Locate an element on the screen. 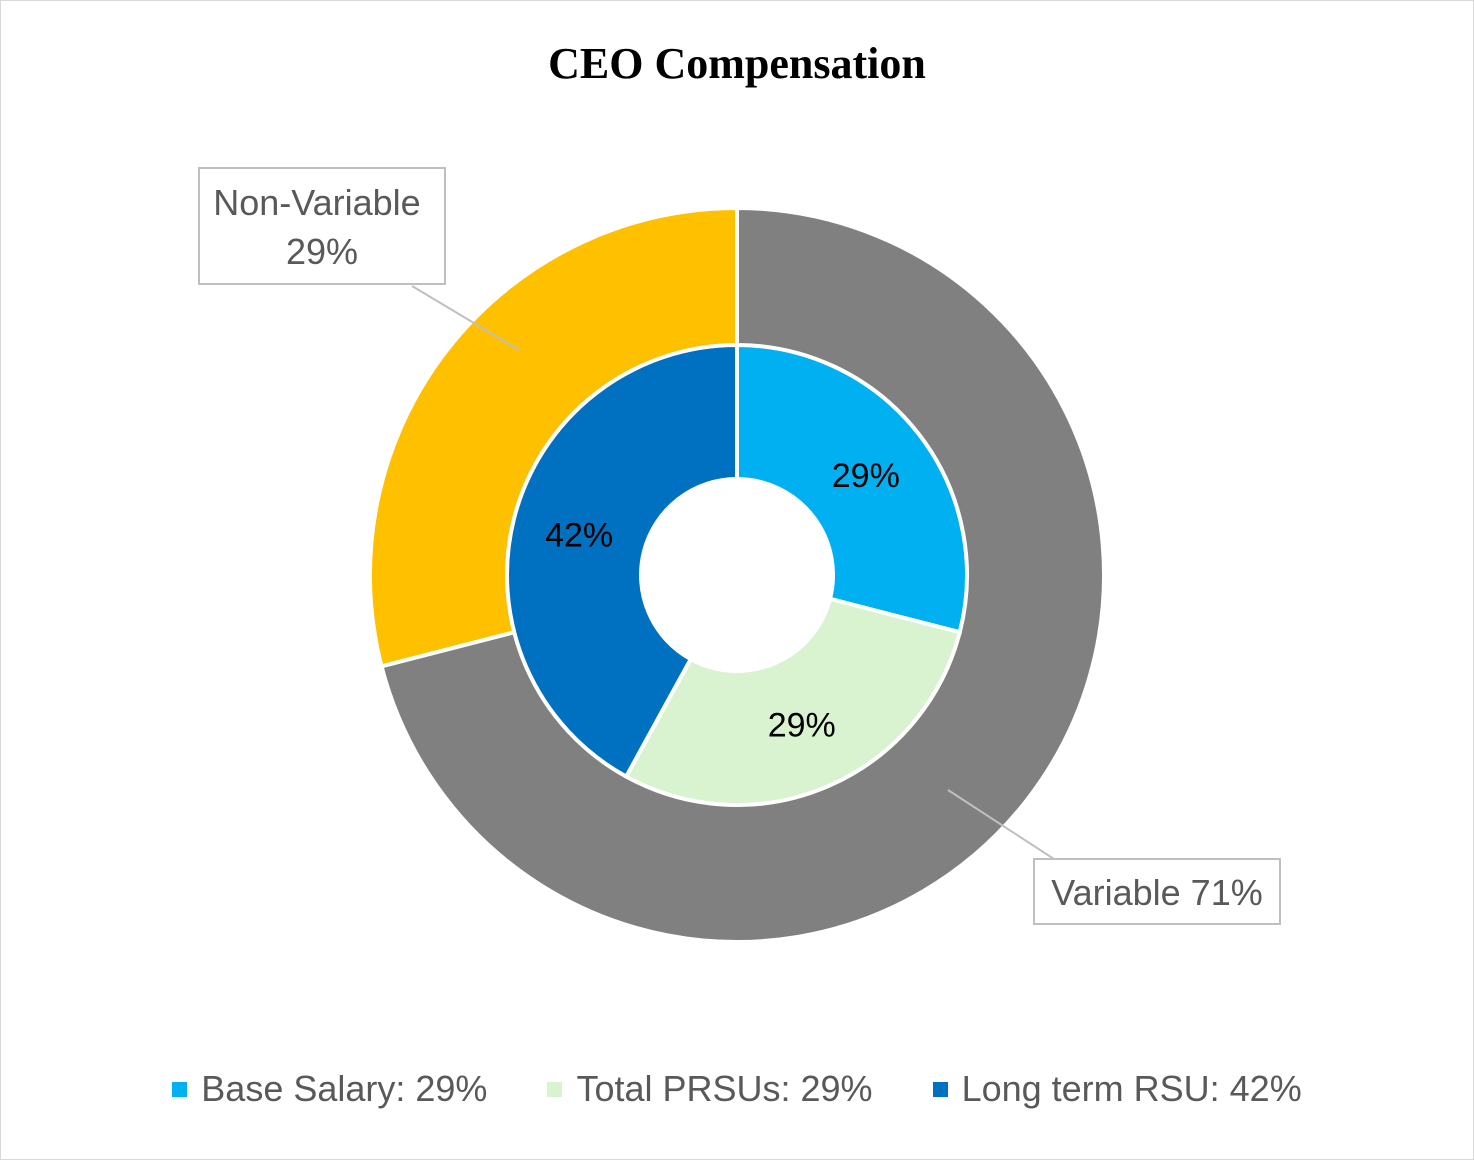  callout-box-non-variable is located at coordinates (322, 226).